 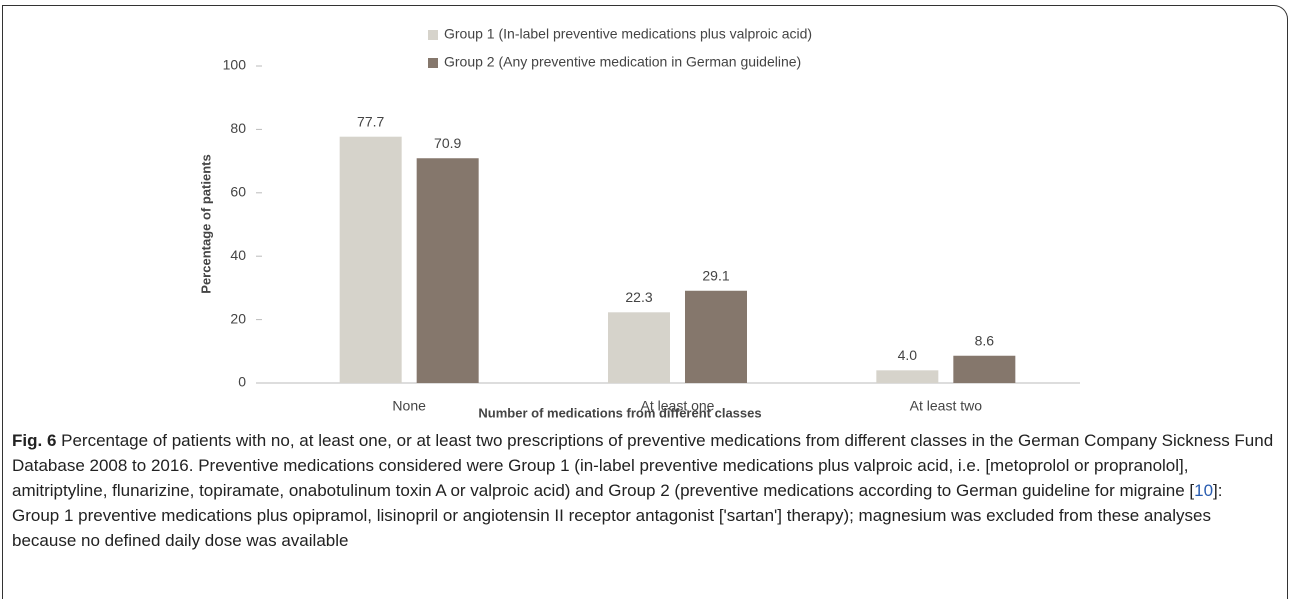 What do you see at coordinates (34, 440) in the screenshot?
I see `caption-label: Fig. 6` at bounding box center [34, 440].